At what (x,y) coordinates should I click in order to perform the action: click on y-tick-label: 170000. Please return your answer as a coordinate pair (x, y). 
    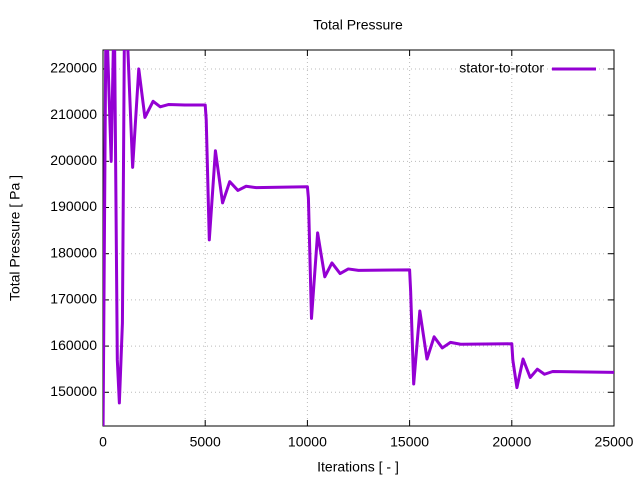
    Looking at the image, I should click on (73, 299).